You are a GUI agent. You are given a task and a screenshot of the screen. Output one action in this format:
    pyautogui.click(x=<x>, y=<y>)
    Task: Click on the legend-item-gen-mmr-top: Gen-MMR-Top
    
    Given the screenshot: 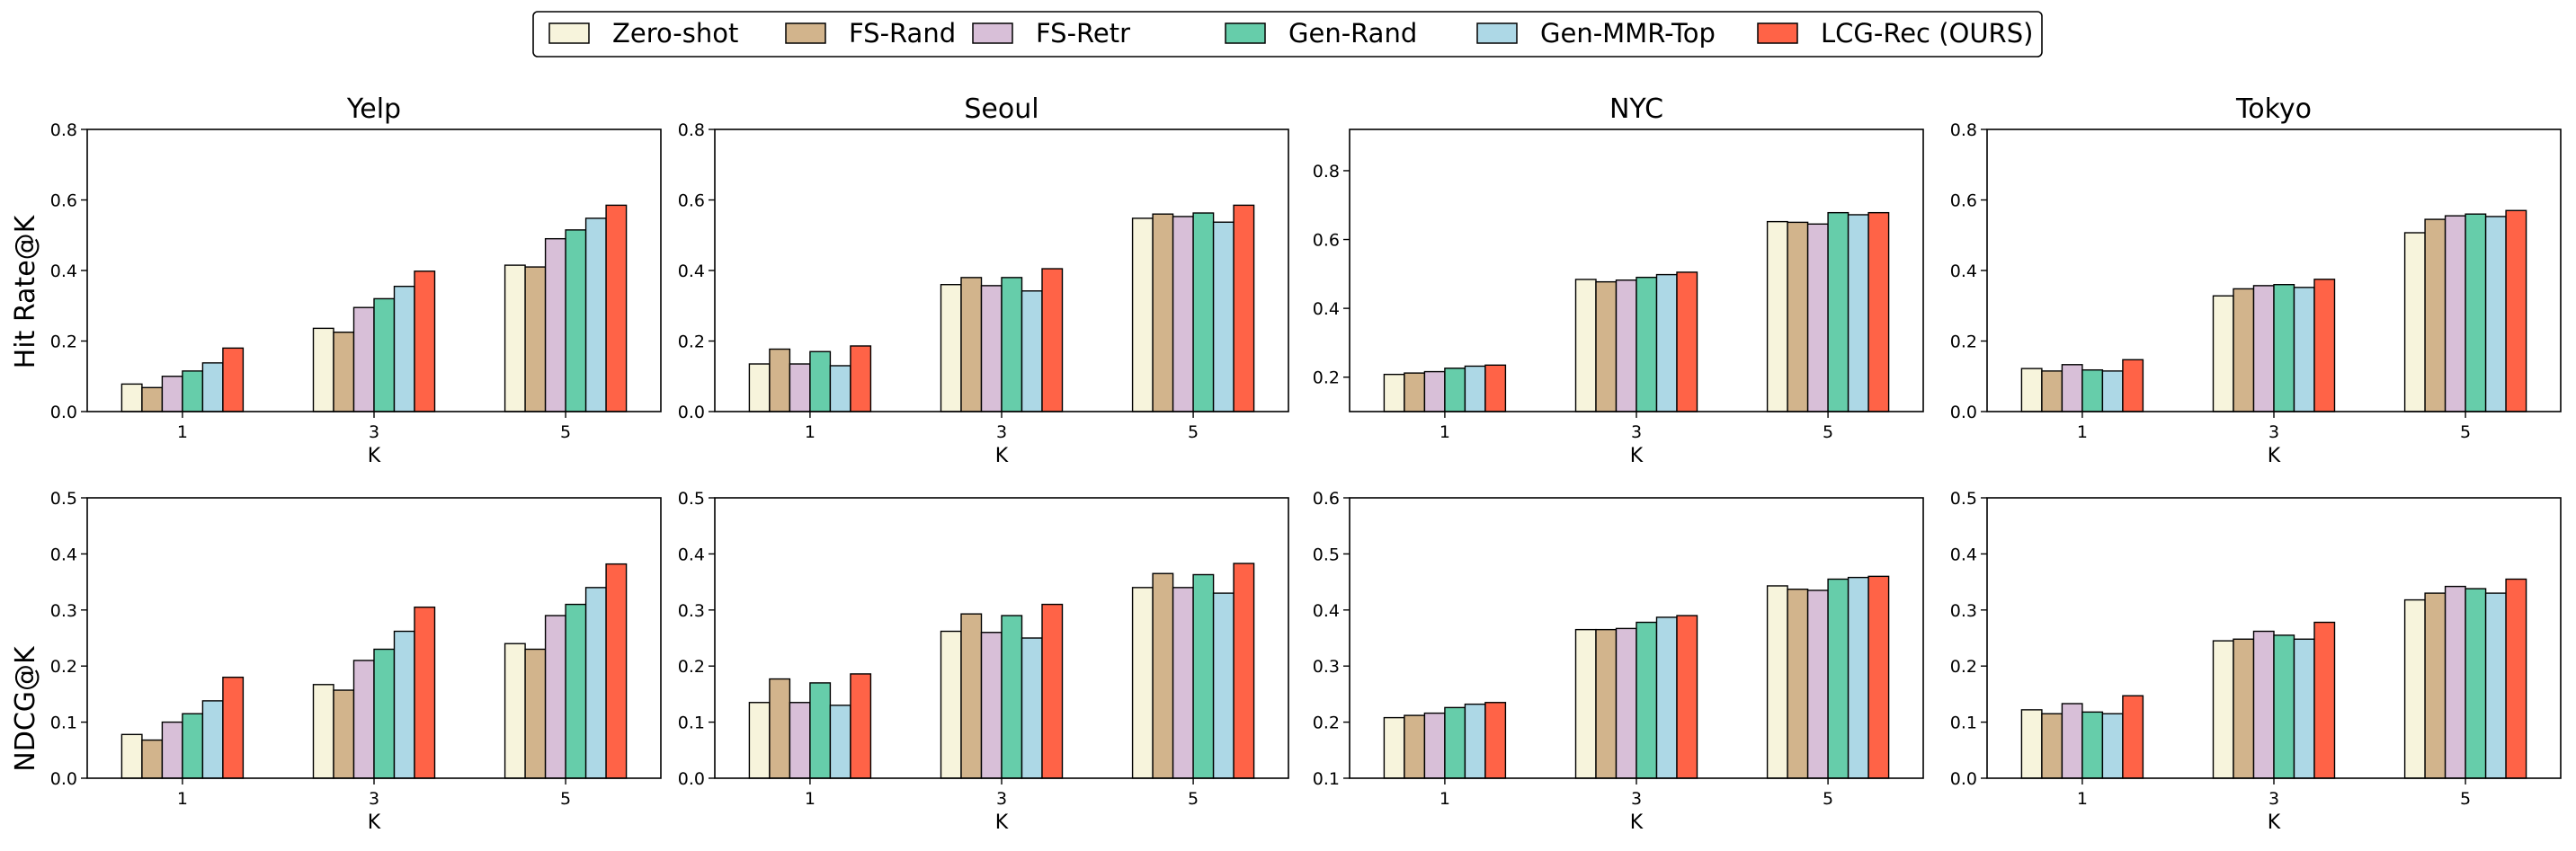 What is the action you would take?
    pyautogui.click(x=1596, y=33)
    